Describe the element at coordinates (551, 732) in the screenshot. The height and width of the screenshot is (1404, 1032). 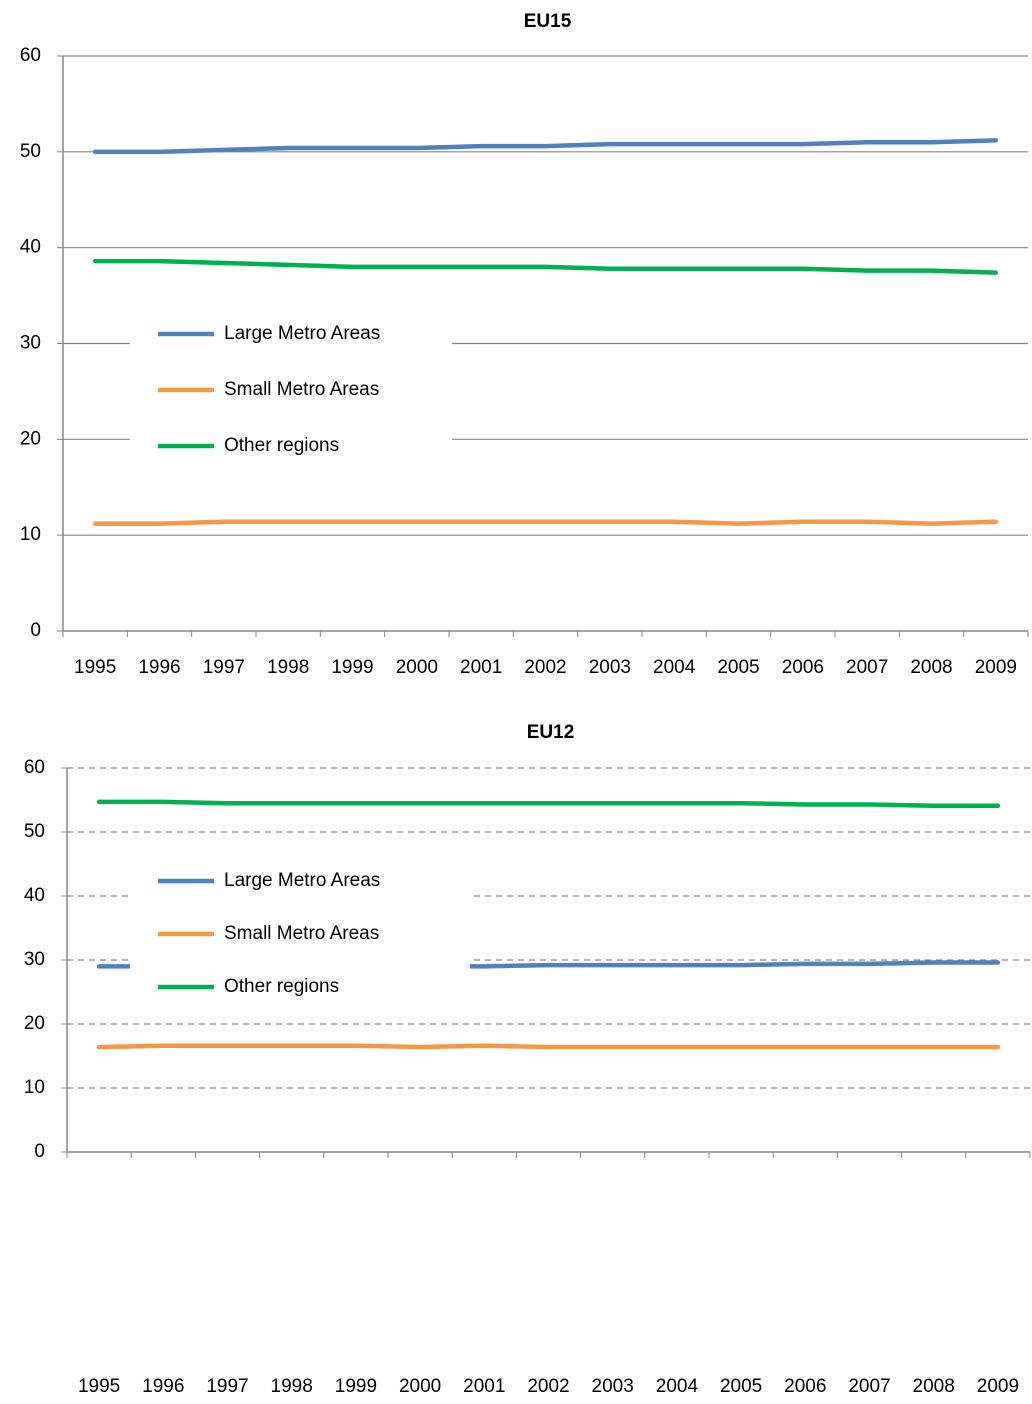
I see `chart-title: EU12` at that location.